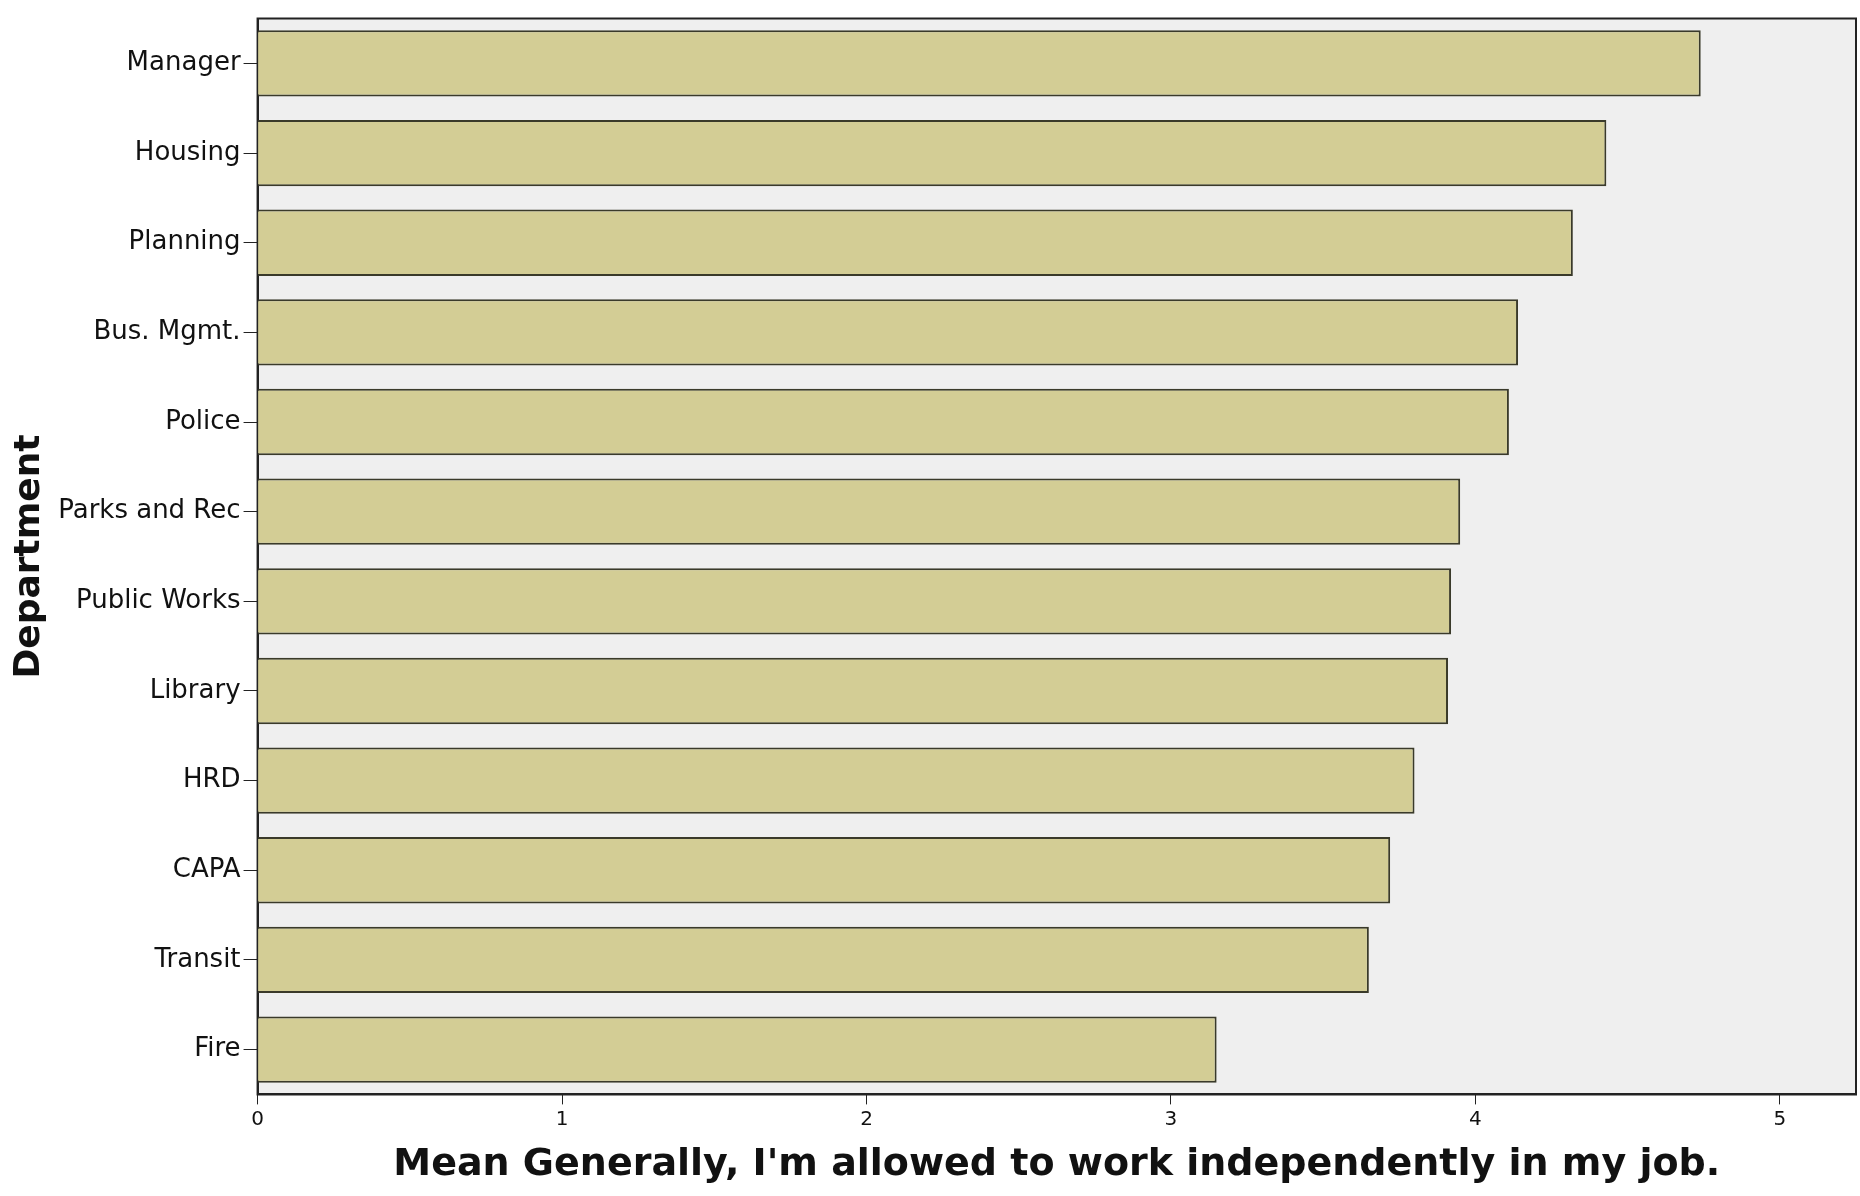 This screenshot has height=1196, width=1860. What do you see at coordinates (26, 556) in the screenshot?
I see `y-axis-title: Department` at bounding box center [26, 556].